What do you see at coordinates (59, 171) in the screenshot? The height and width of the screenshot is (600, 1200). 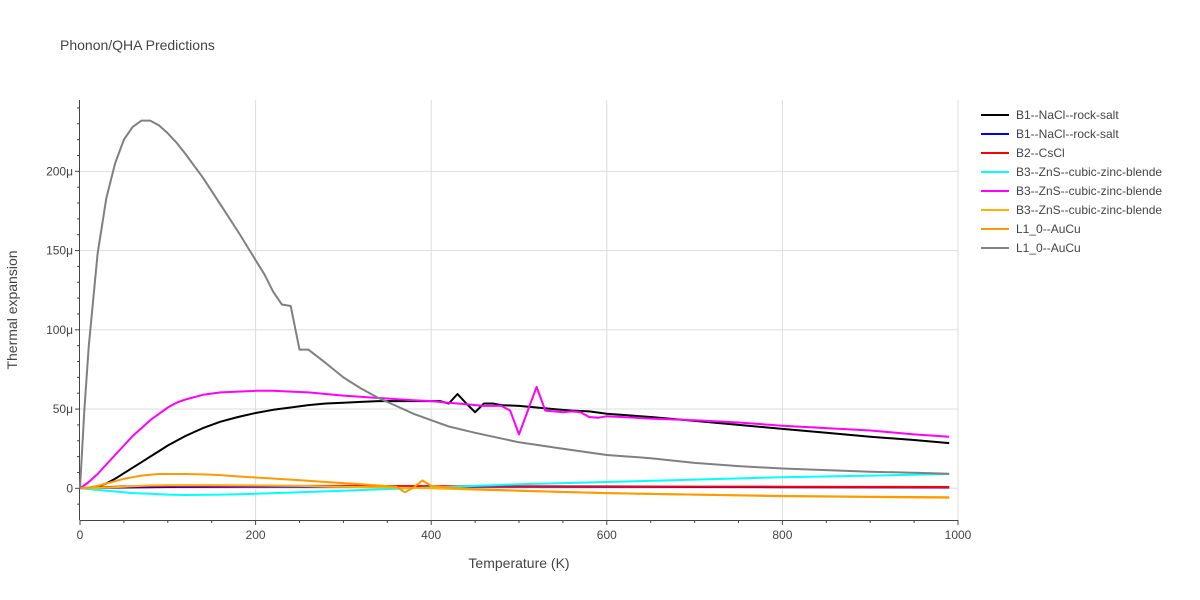 I see `y-tick-label: 200μ` at bounding box center [59, 171].